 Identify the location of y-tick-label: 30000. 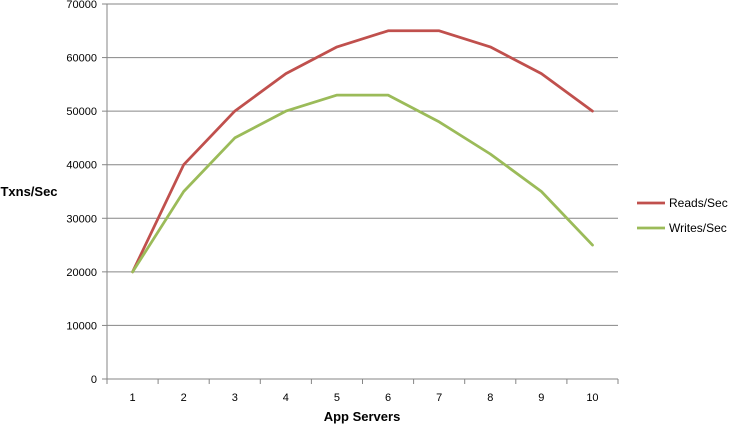
(81, 219).